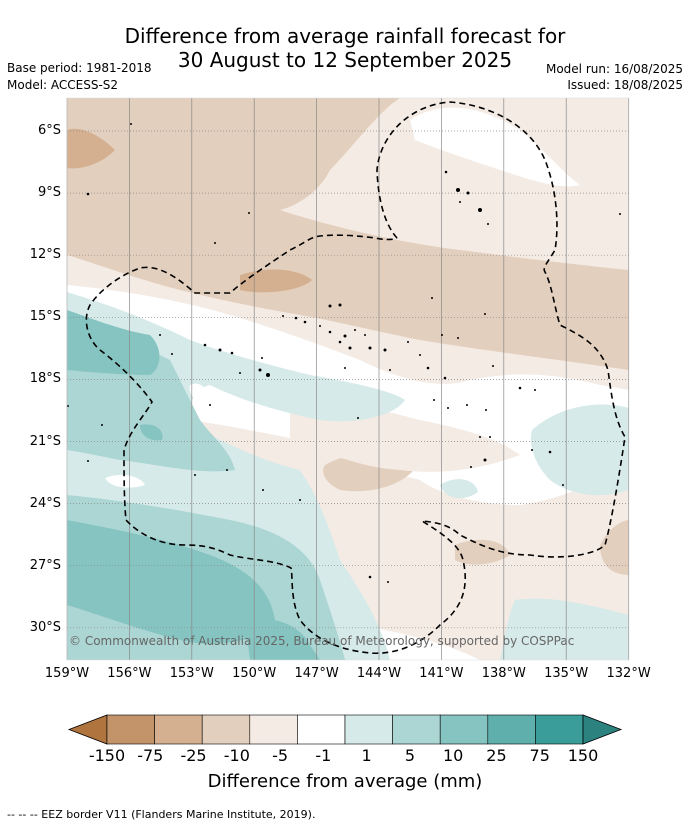  What do you see at coordinates (45, 627) in the screenshot?
I see `lat-label: 30°S` at bounding box center [45, 627].